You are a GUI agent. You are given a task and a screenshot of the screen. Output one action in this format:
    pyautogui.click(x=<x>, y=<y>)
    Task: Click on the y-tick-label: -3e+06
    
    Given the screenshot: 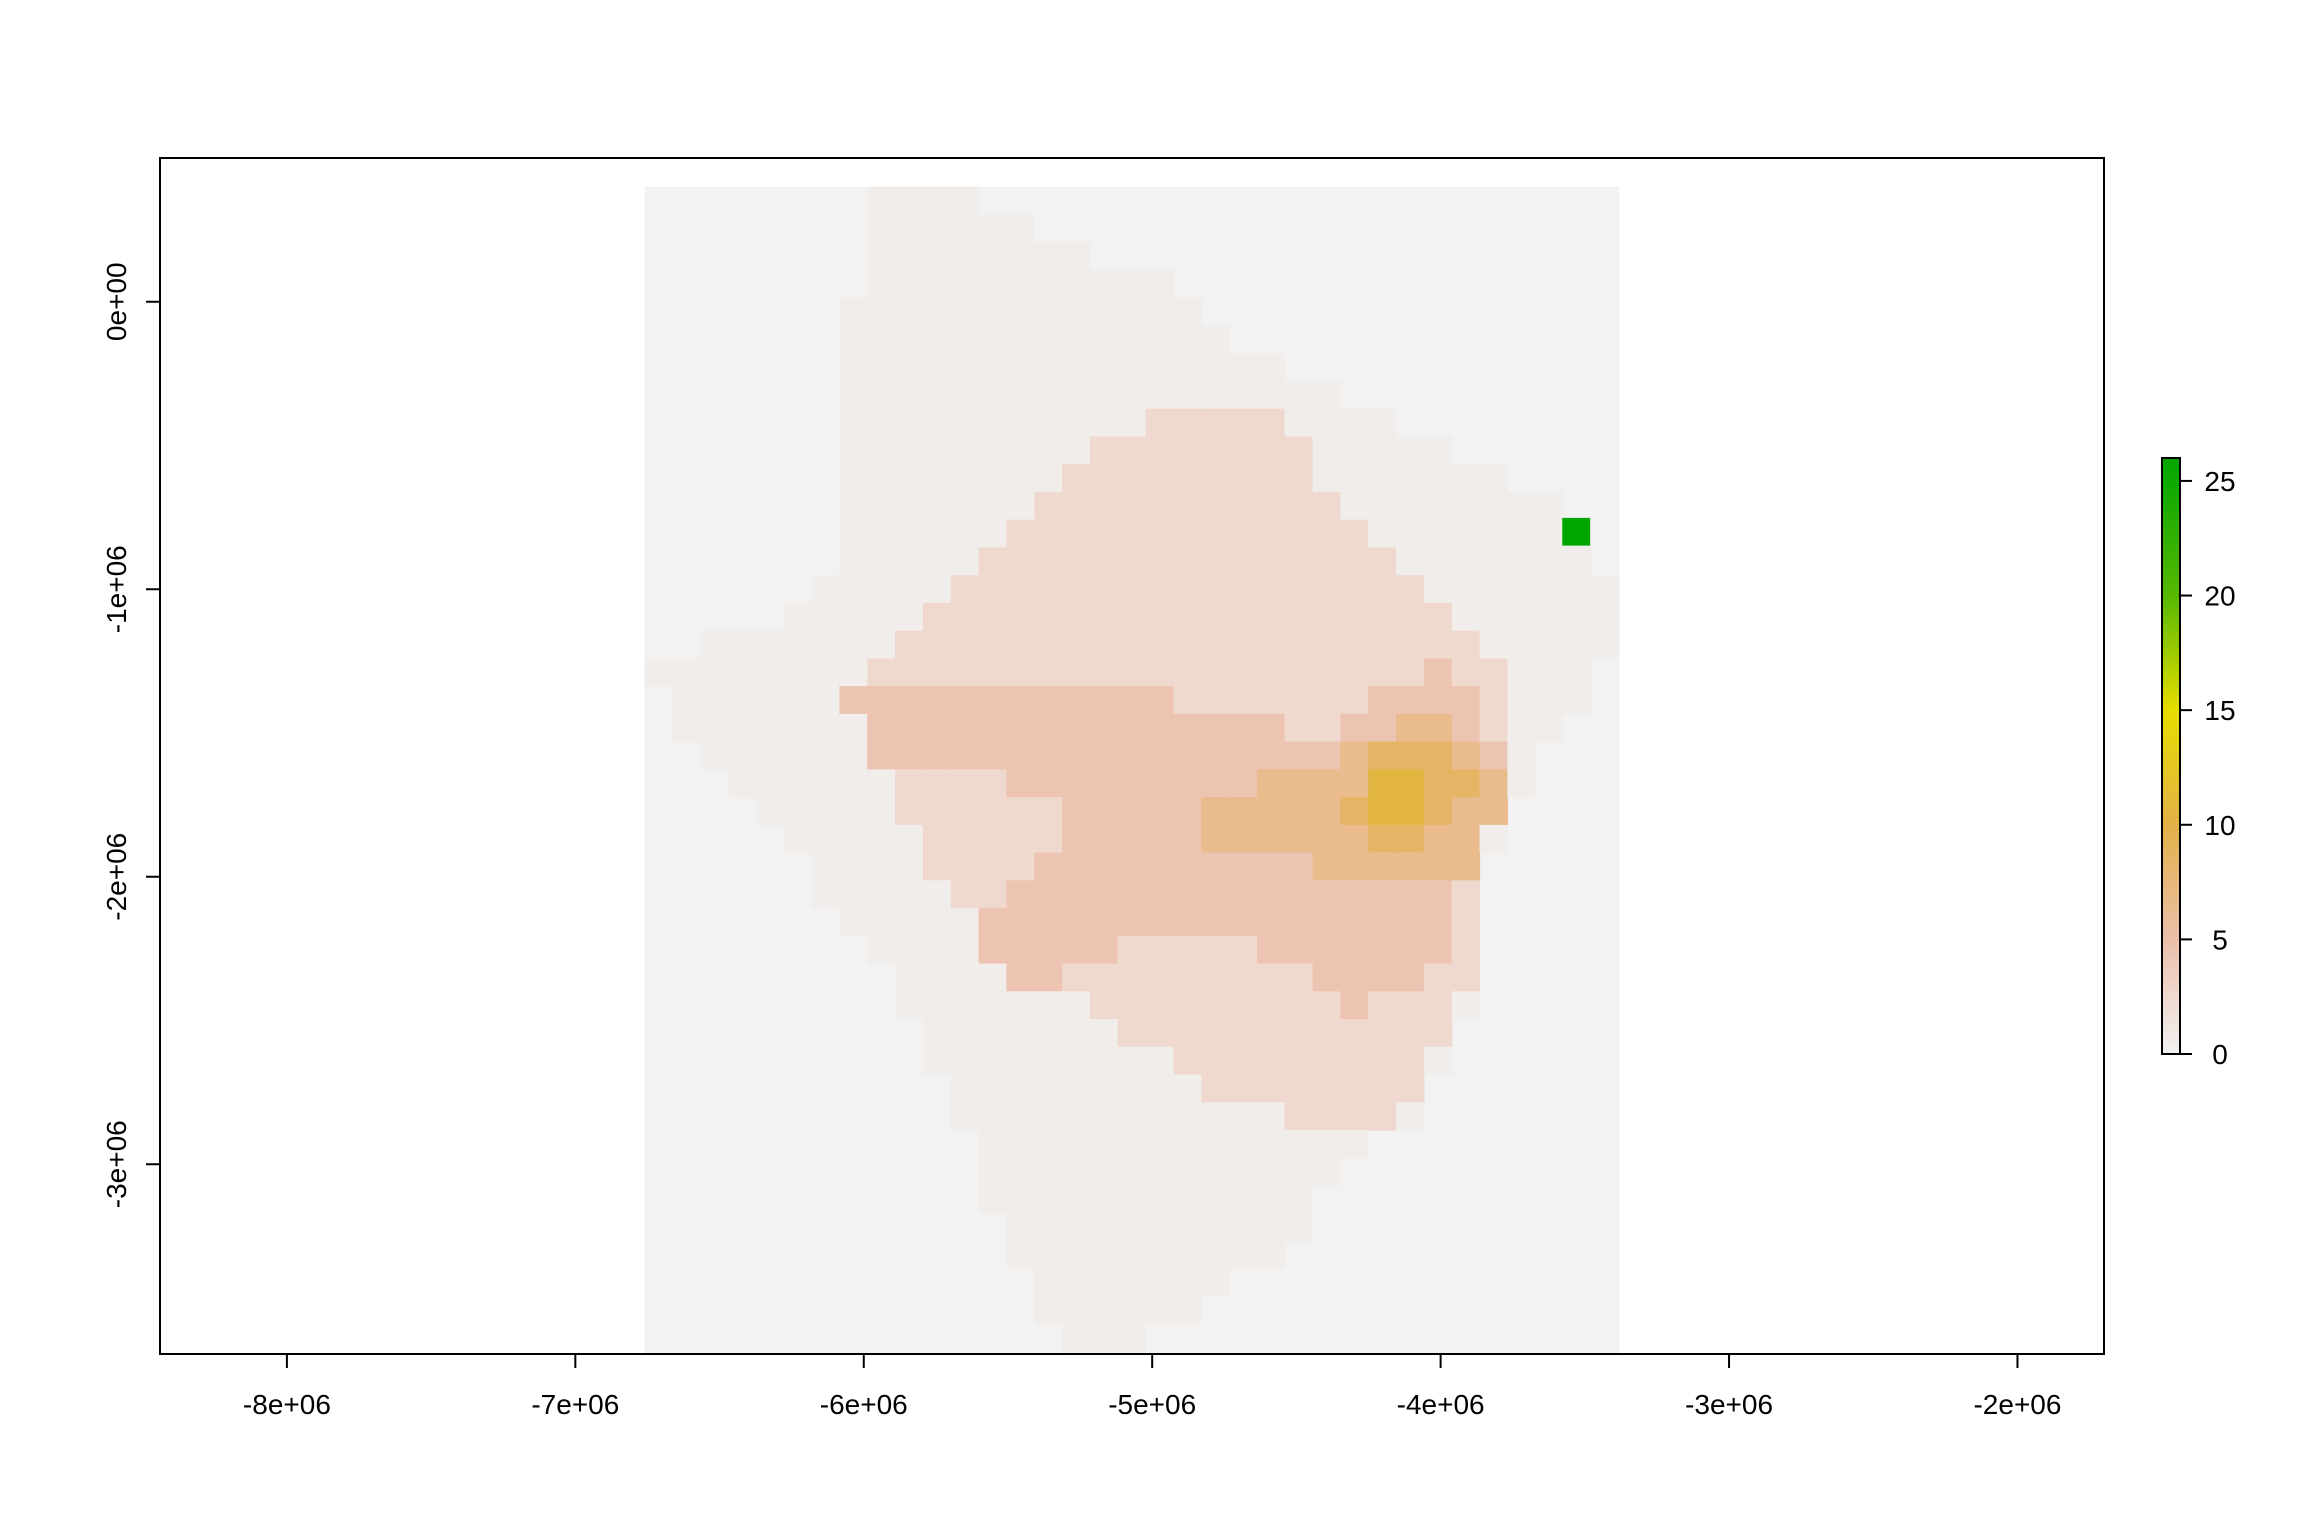 What is the action you would take?
    pyautogui.click(x=116, y=1164)
    